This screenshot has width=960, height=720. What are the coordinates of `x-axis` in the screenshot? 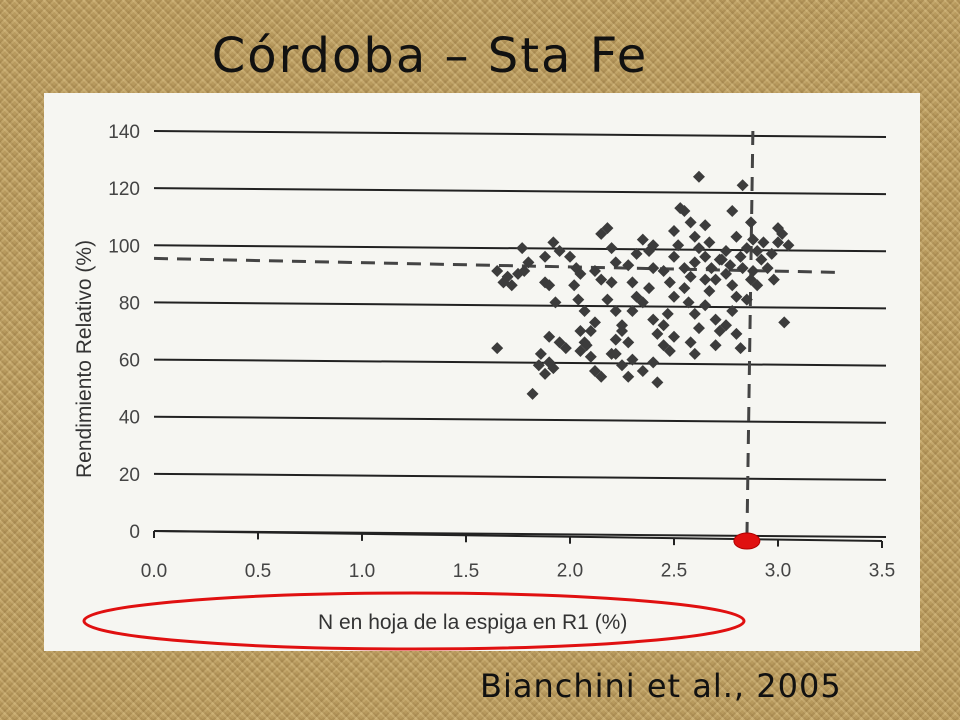 It's located at (518, 539).